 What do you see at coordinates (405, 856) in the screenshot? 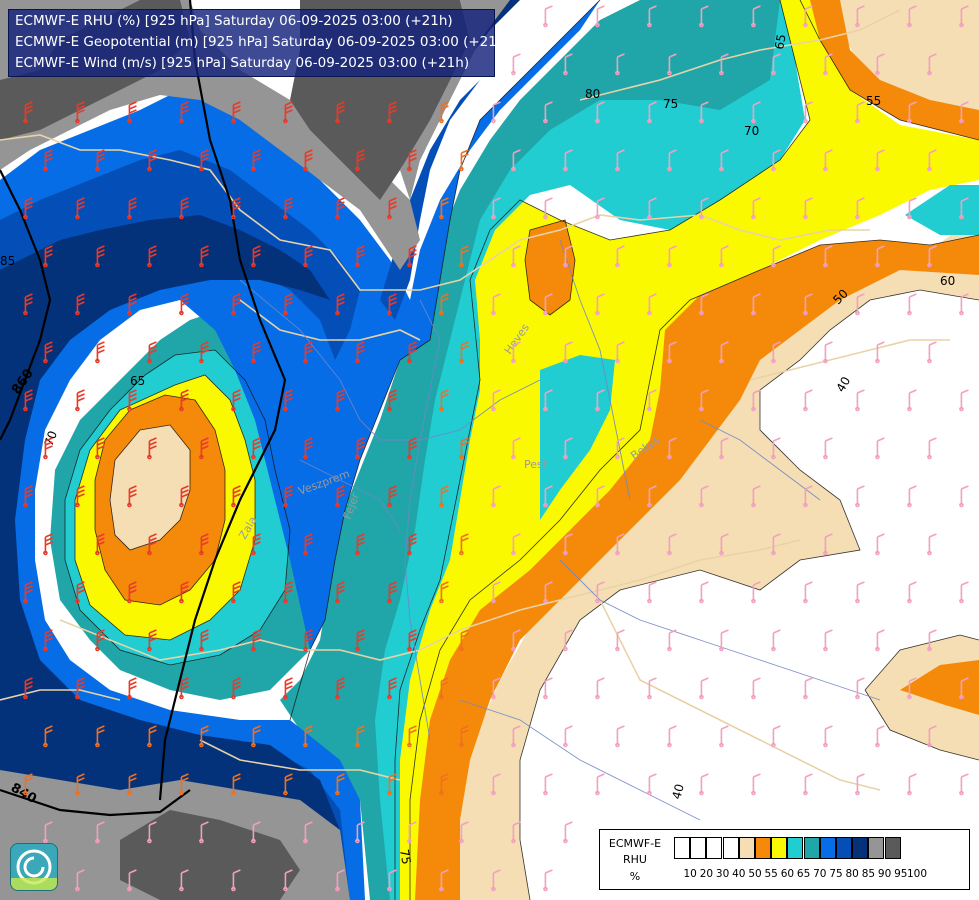
I see `contour-label: 75` at bounding box center [405, 856].